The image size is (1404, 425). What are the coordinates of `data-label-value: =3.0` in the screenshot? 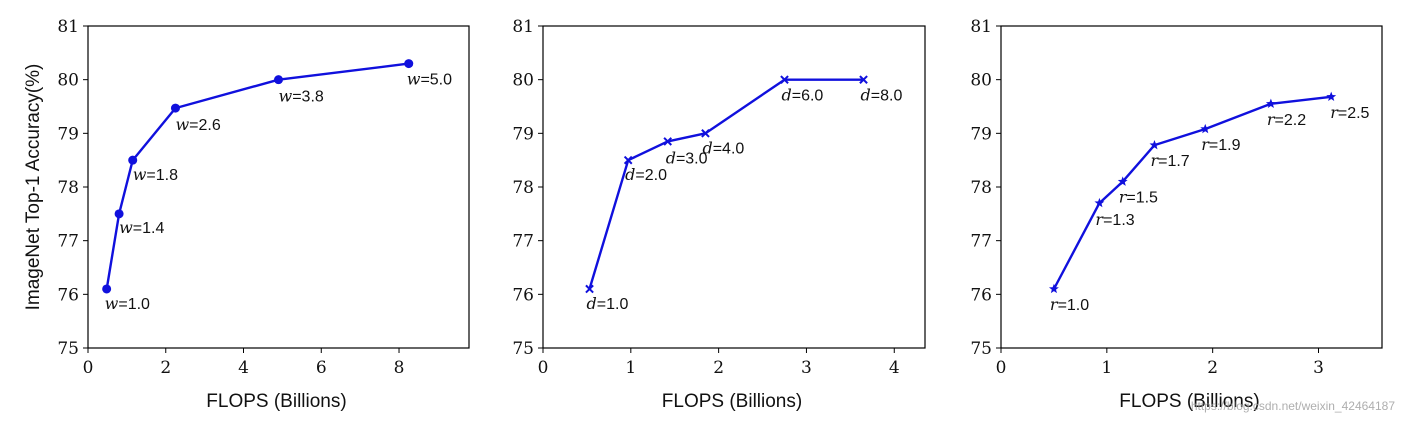 It's located at (692, 158).